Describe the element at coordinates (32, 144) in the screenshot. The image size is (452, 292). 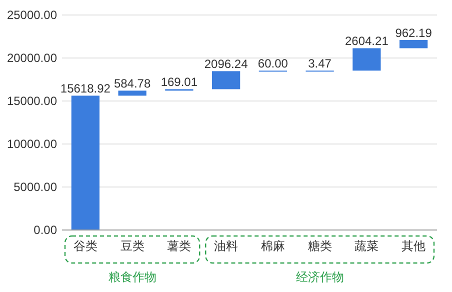
I see `y-tick-label: 10000.00` at that location.